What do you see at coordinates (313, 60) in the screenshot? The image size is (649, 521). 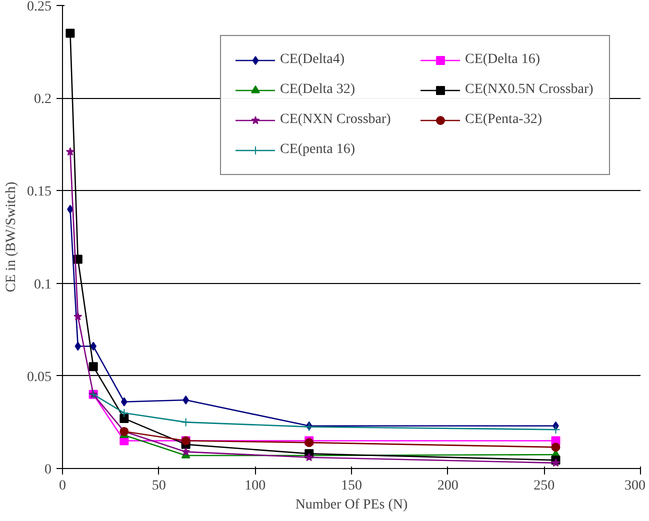 I see `legend-label: CE(Delta4)` at bounding box center [313, 60].